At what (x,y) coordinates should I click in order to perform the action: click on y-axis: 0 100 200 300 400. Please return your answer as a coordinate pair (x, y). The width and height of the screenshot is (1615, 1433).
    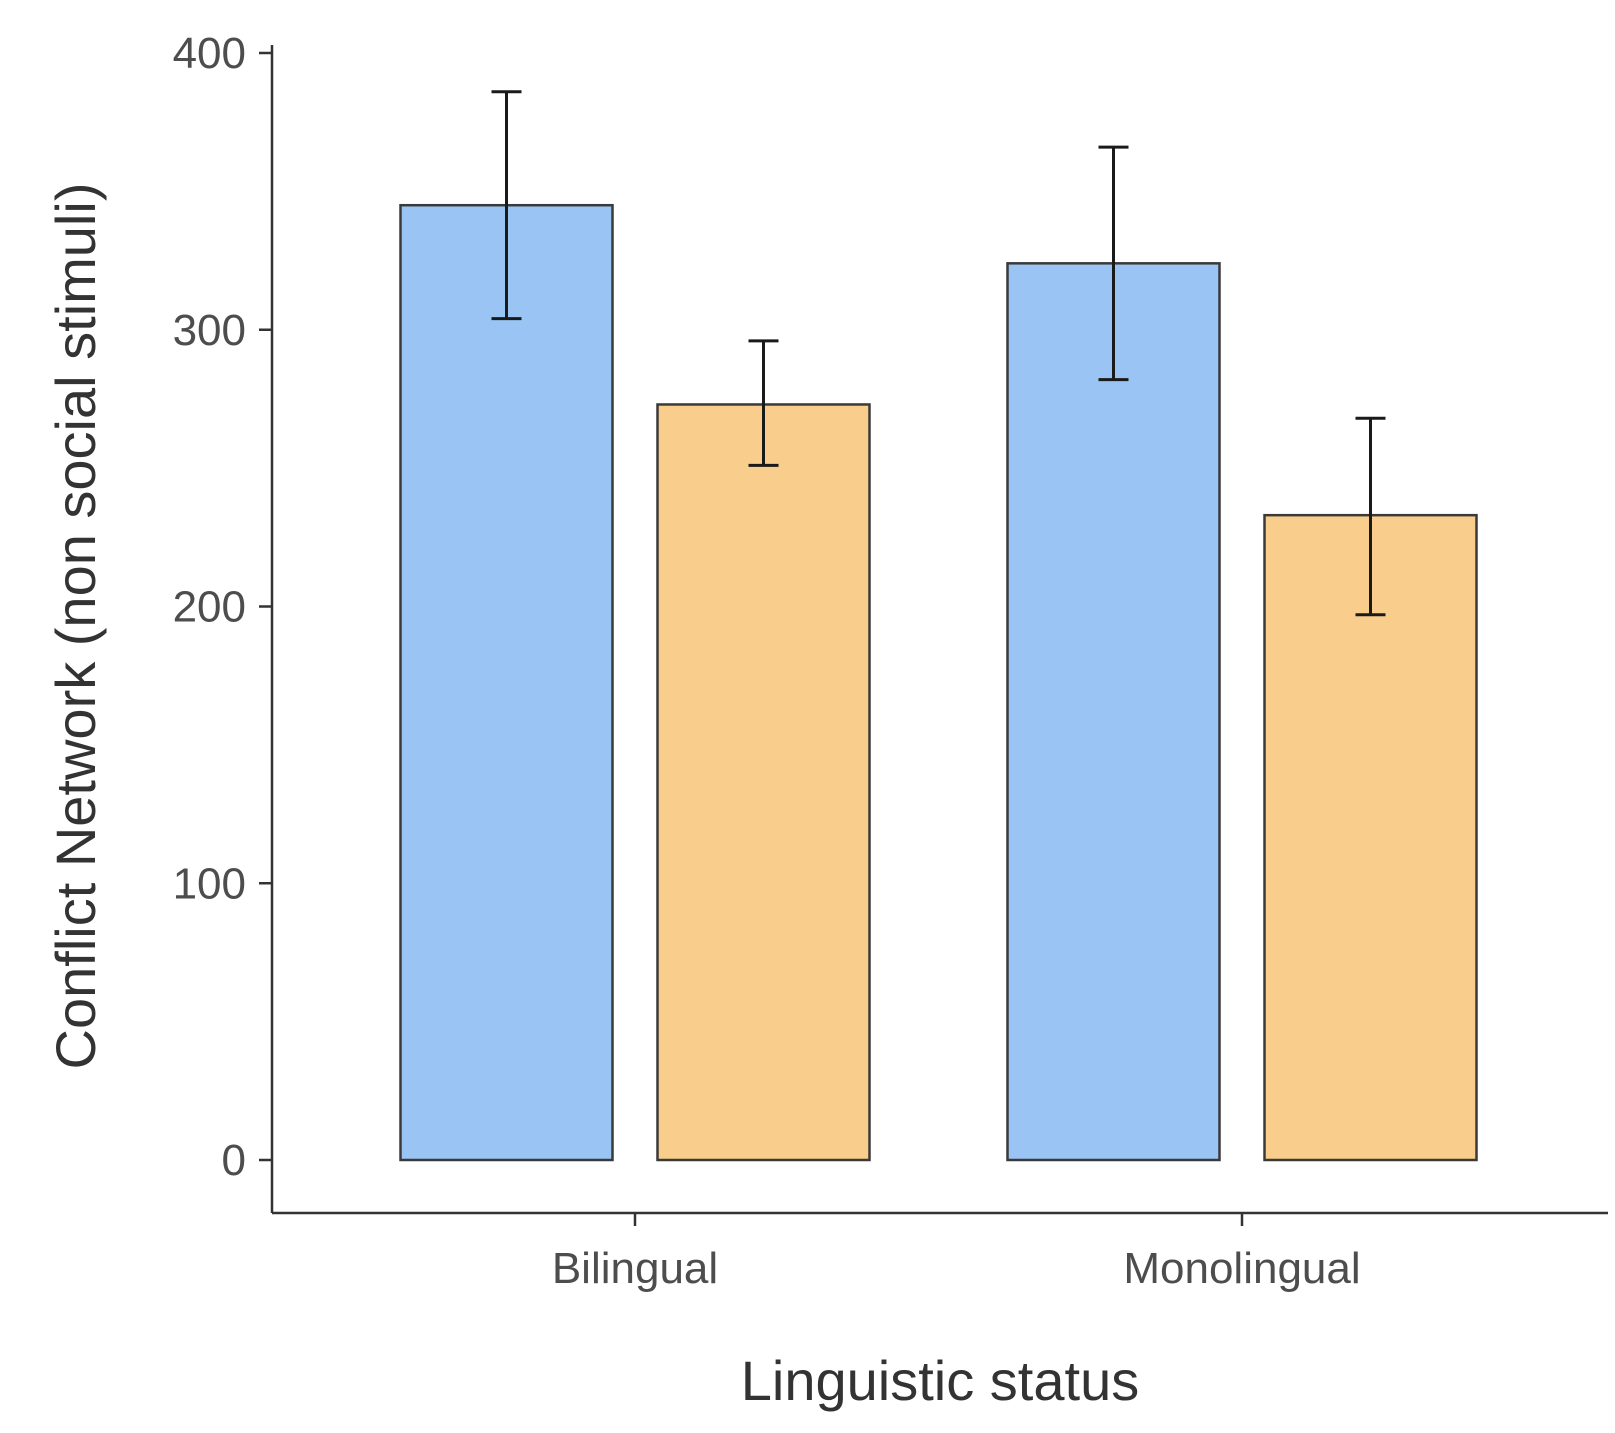
    Looking at the image, I should click on (223, 621).